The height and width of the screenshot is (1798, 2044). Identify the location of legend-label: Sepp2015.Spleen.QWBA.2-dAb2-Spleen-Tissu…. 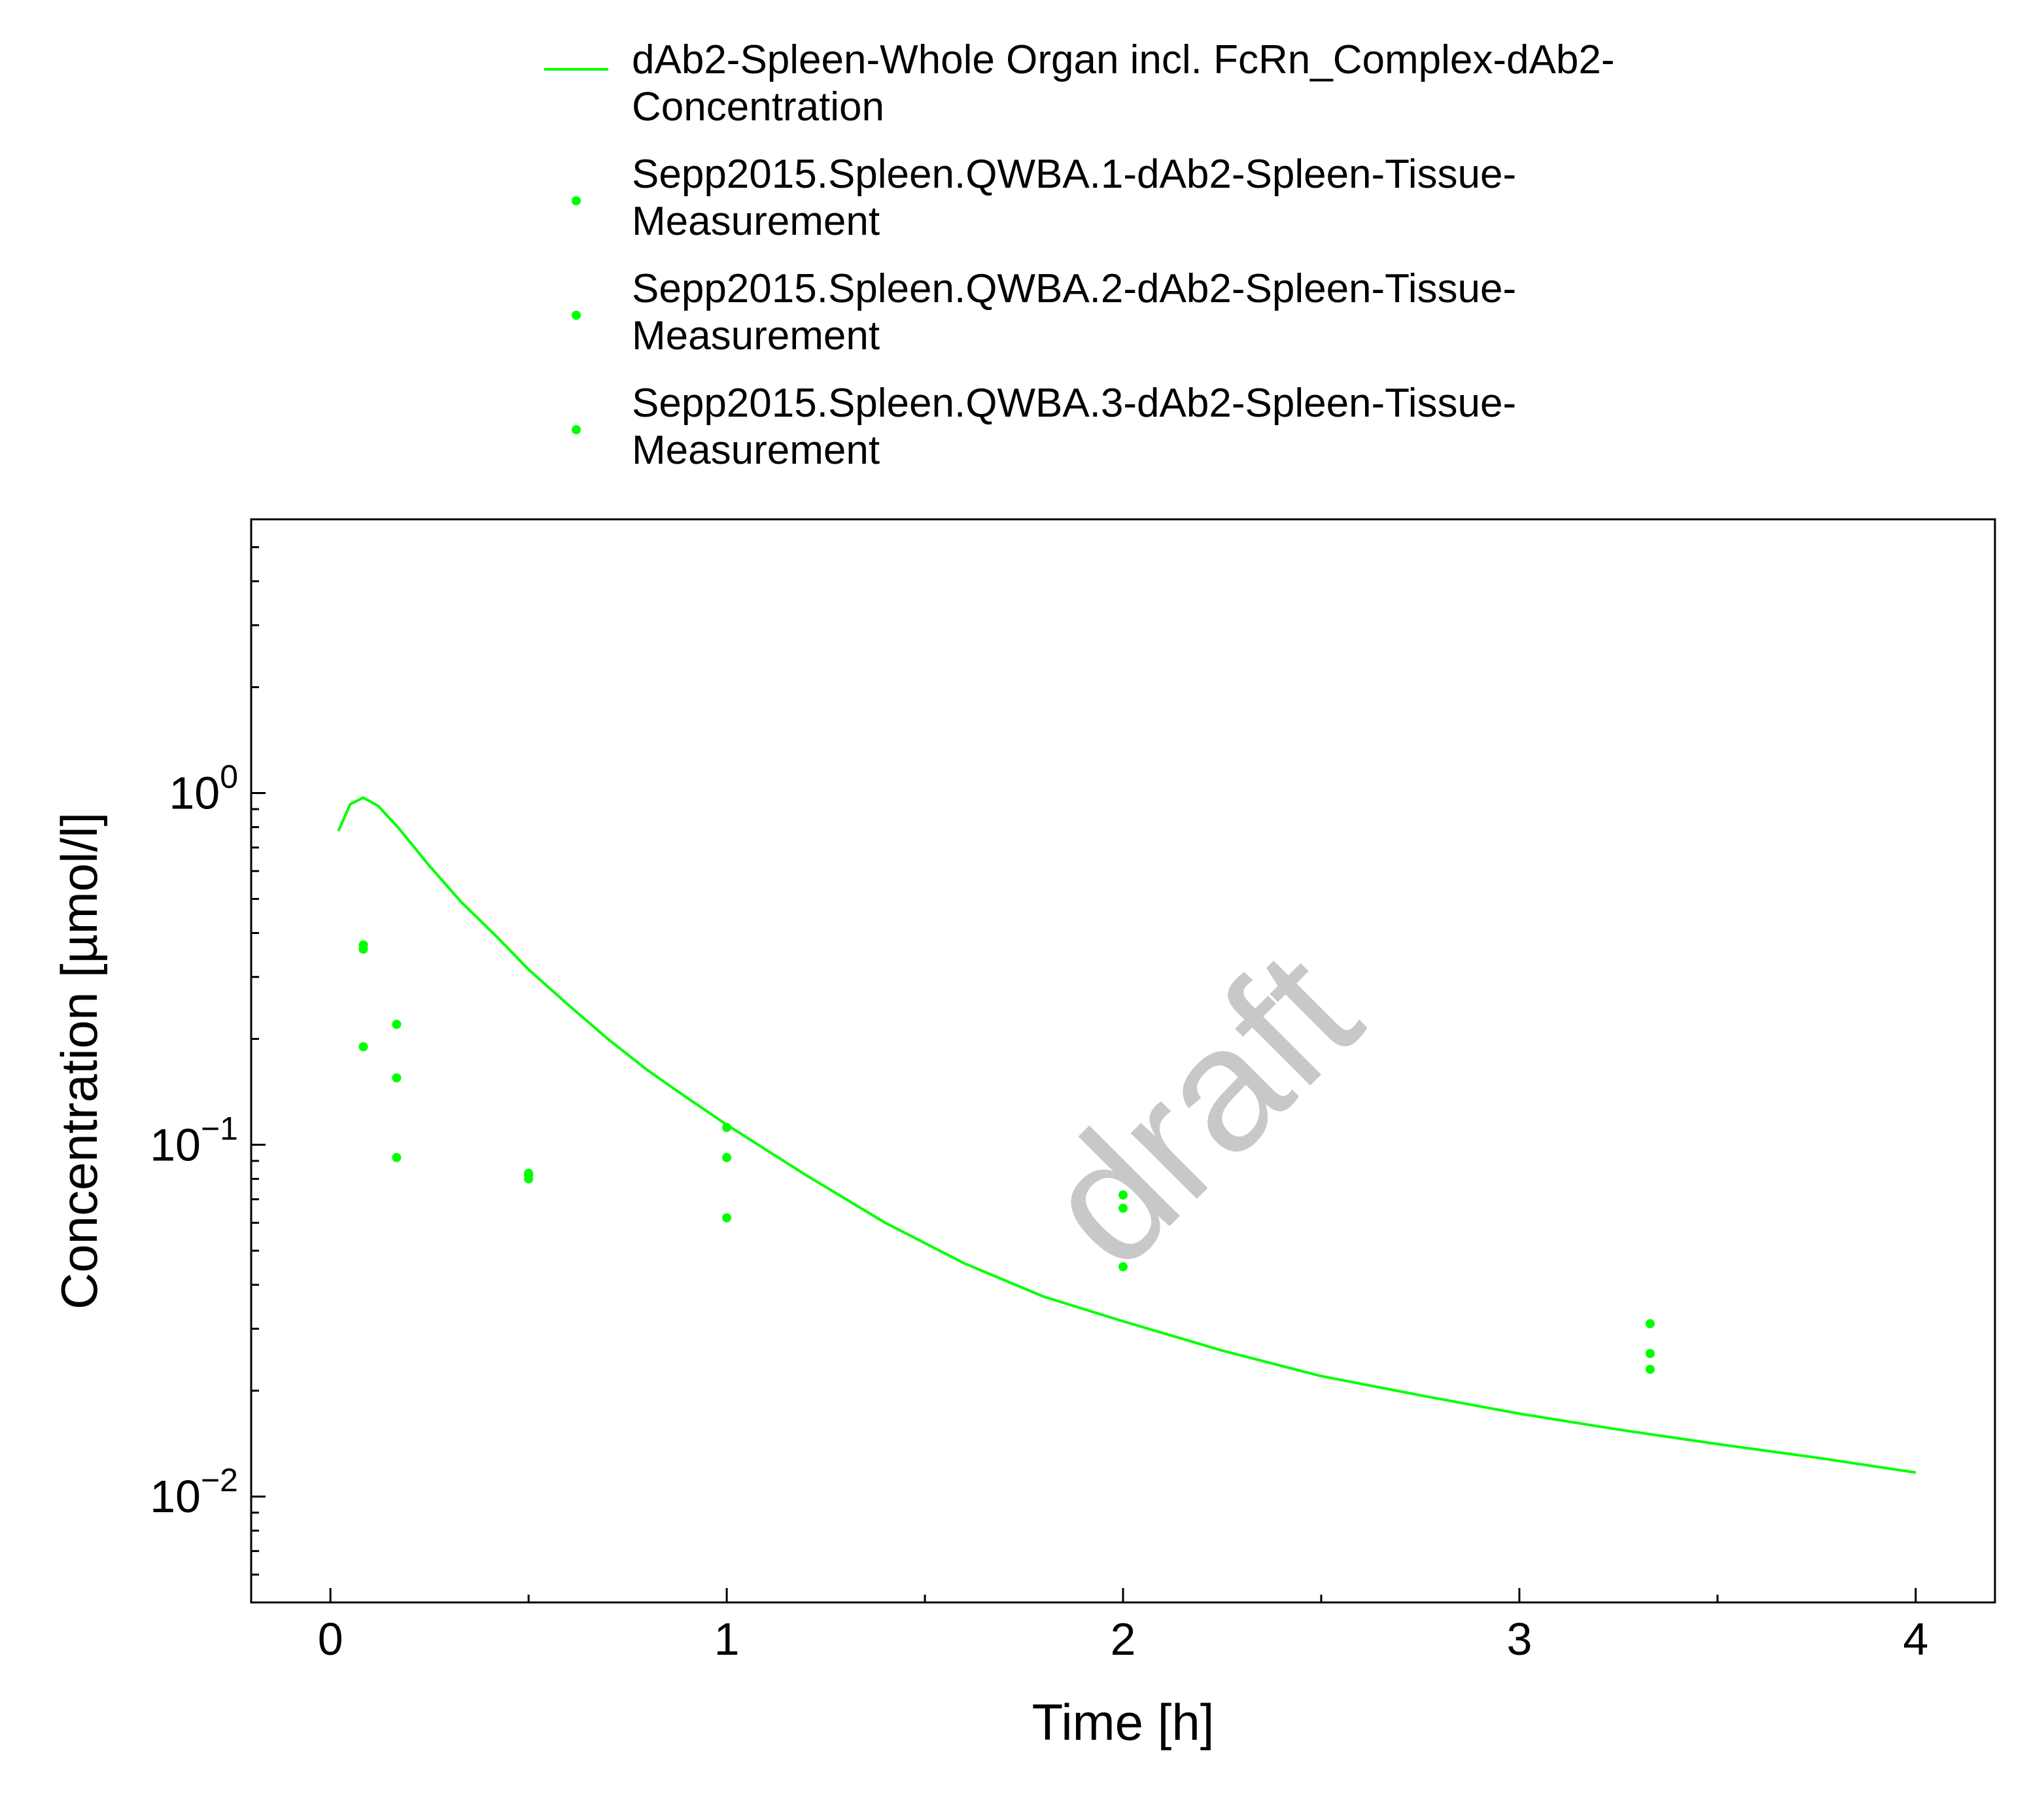
(1074, 312).